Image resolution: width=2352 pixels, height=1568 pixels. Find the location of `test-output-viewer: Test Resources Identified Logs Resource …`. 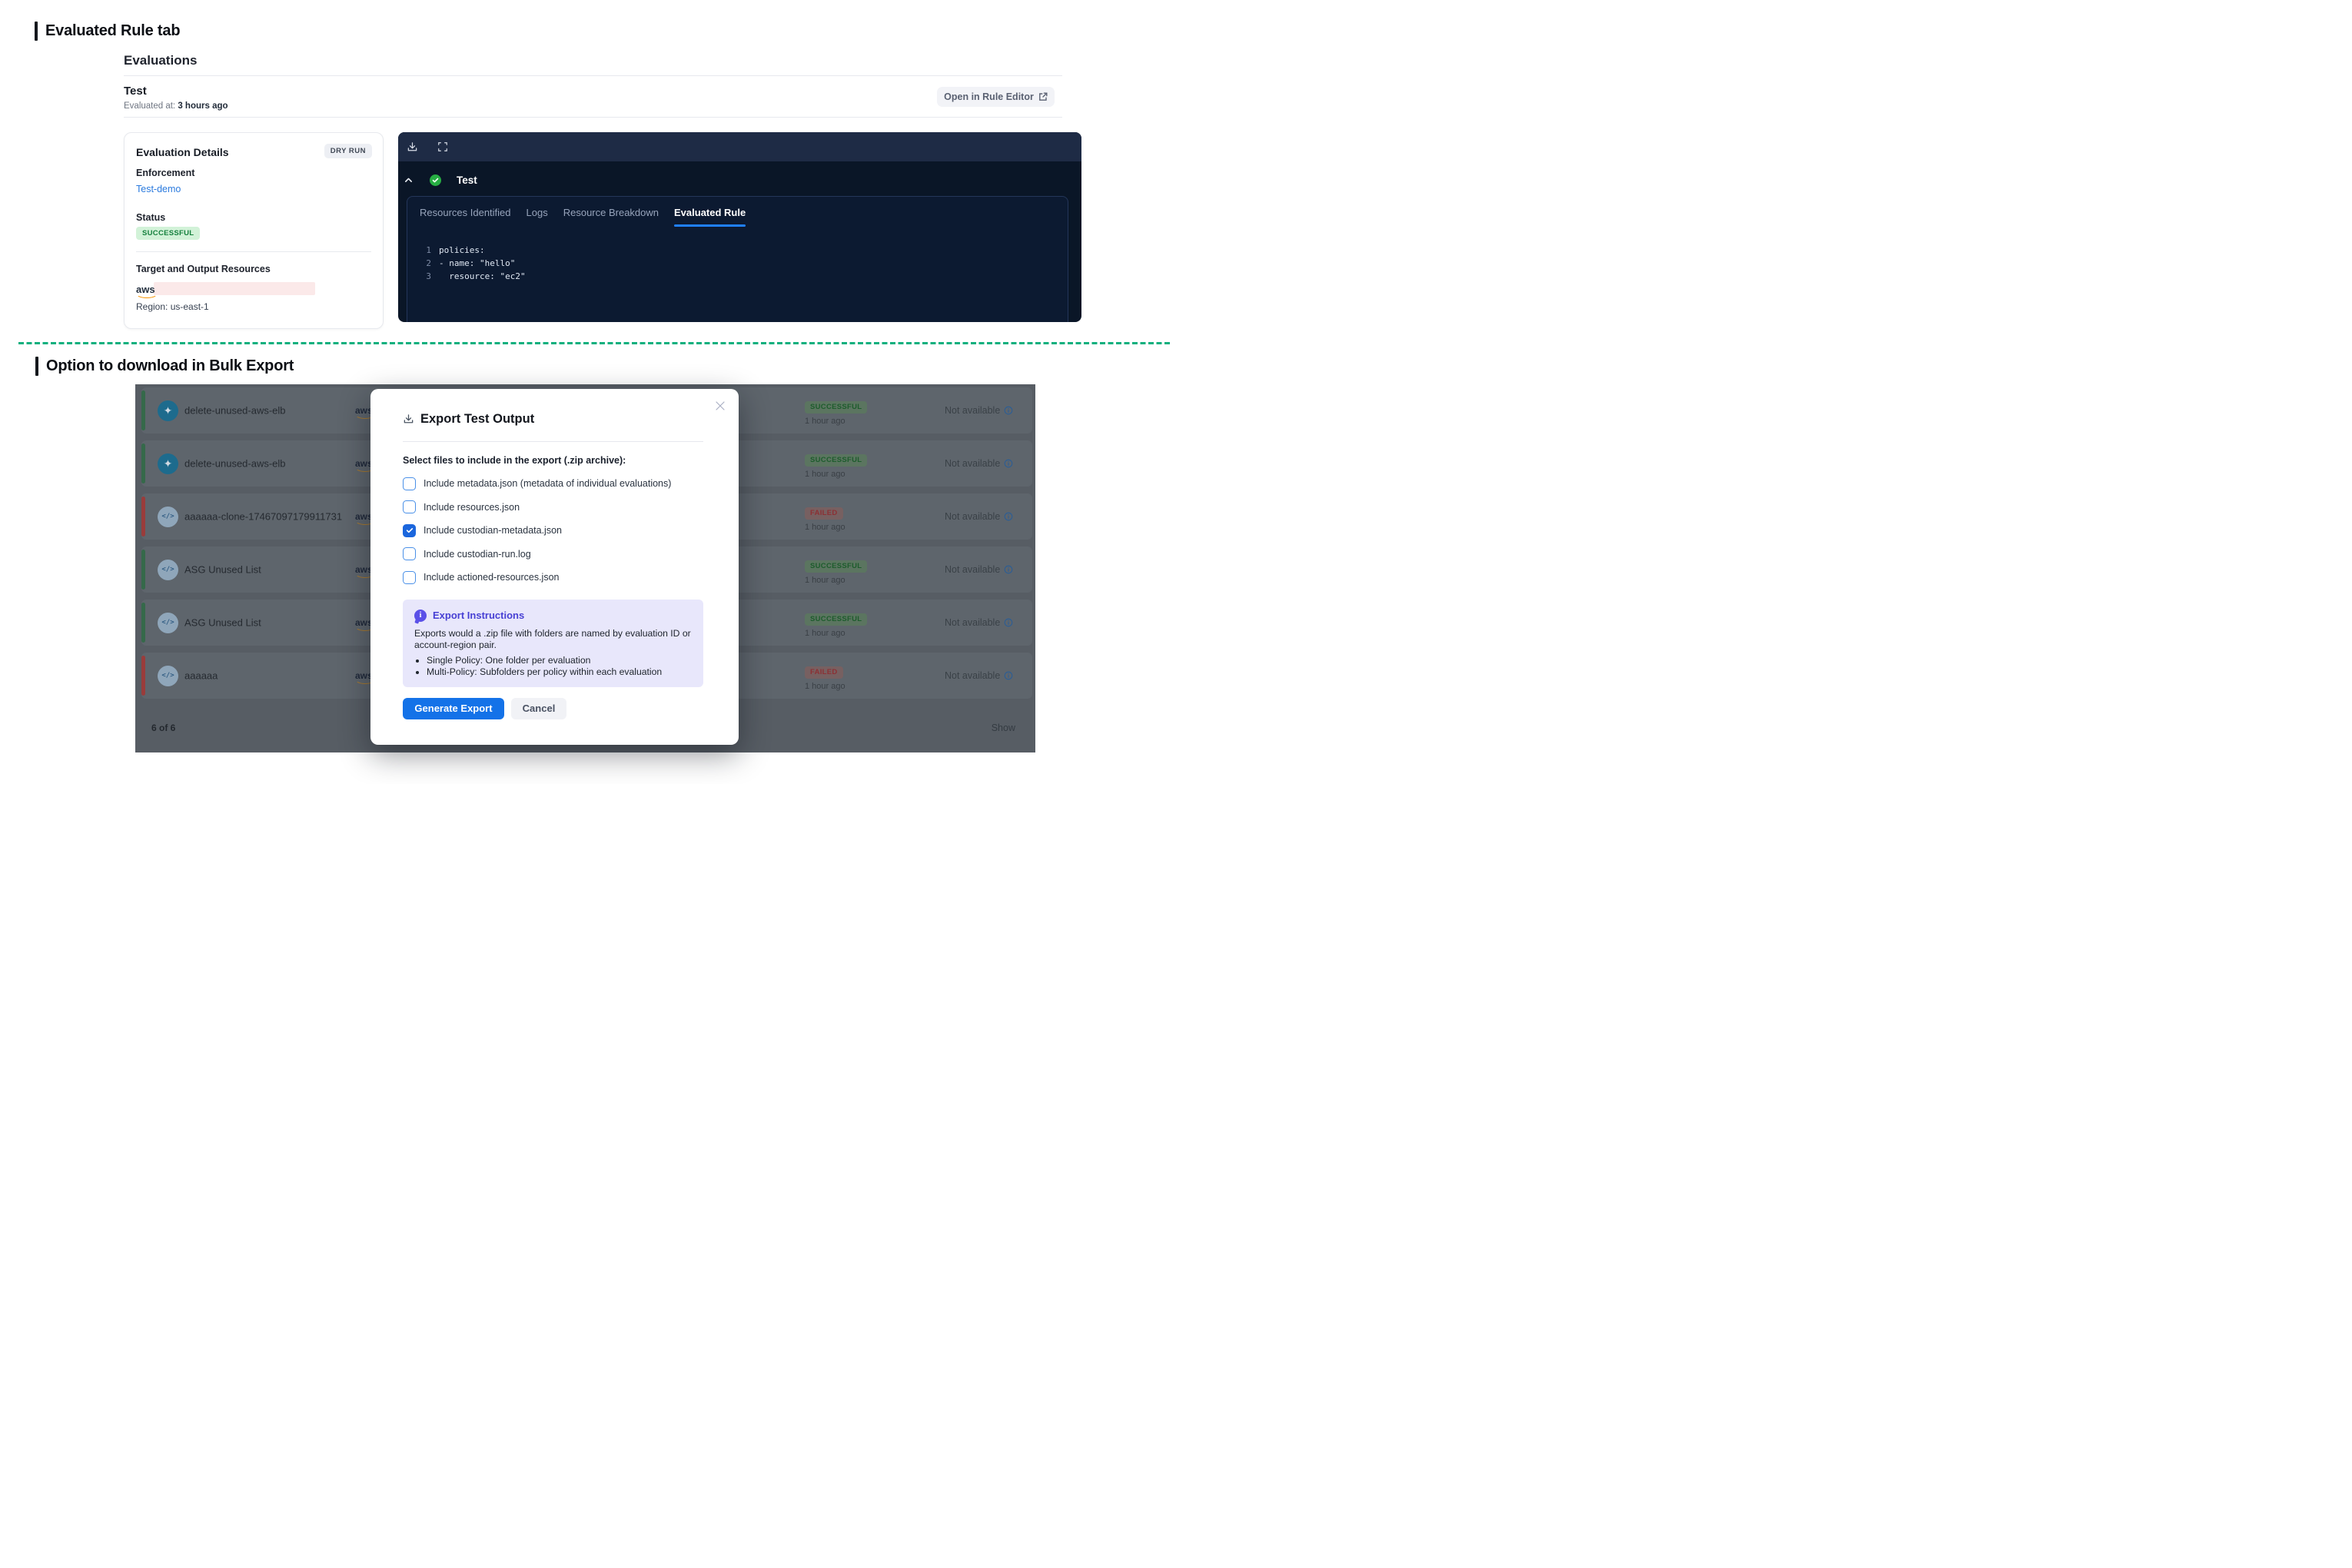

test-output-viewer: Test Resources Identified Logs Resource … is located at coordinates (739, 227).